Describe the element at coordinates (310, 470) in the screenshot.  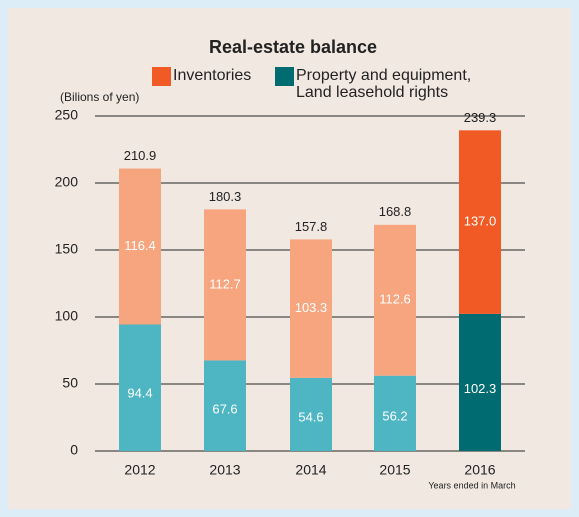
I see `x-tick-label: 2014` at that location.